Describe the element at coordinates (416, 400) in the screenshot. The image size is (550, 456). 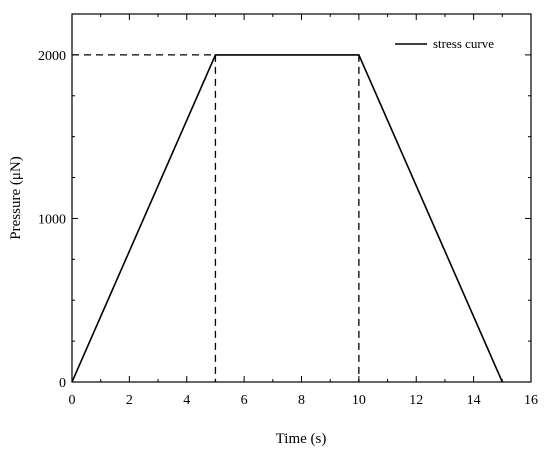
I see `x-tick-label: 12` at that location.